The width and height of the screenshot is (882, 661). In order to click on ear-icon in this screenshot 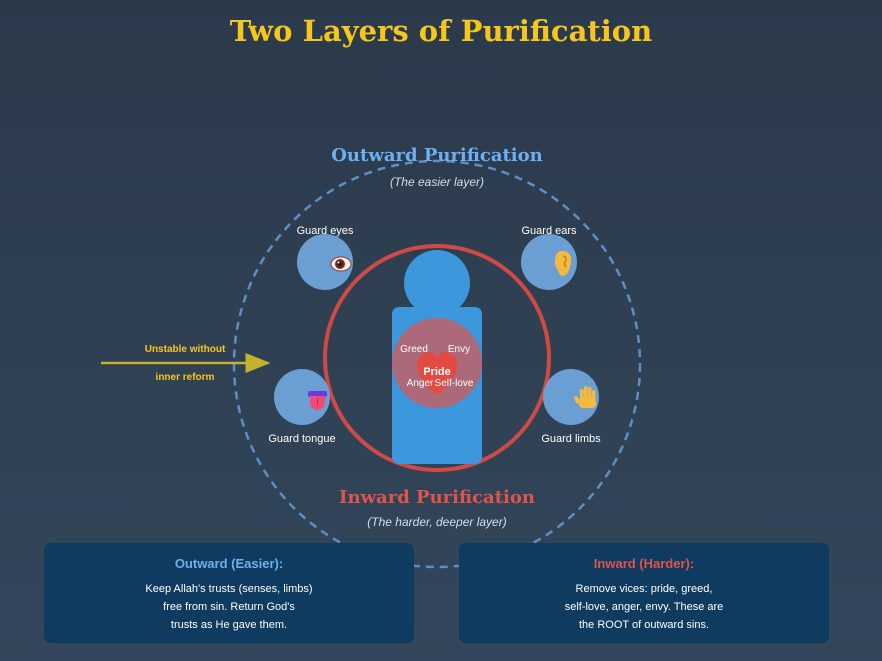, I will do `click(563, 263)`.